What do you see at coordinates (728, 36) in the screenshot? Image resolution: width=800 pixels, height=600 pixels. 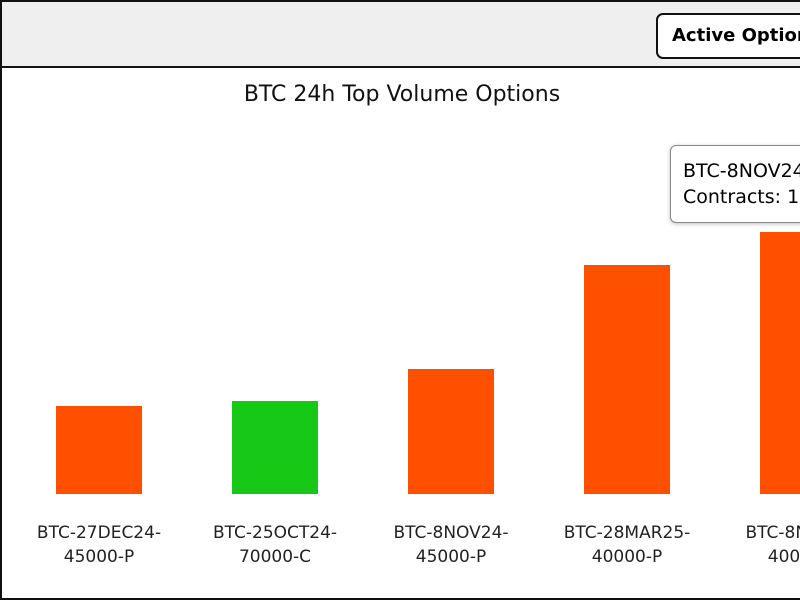 I see `active-options-button: Active Options` at bounding box center [728, 36].